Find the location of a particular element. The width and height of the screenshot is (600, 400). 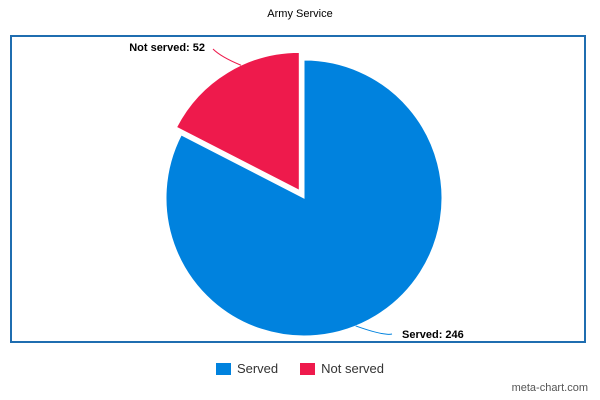

pie-slice-not-served is located at coordinates (237, 121).